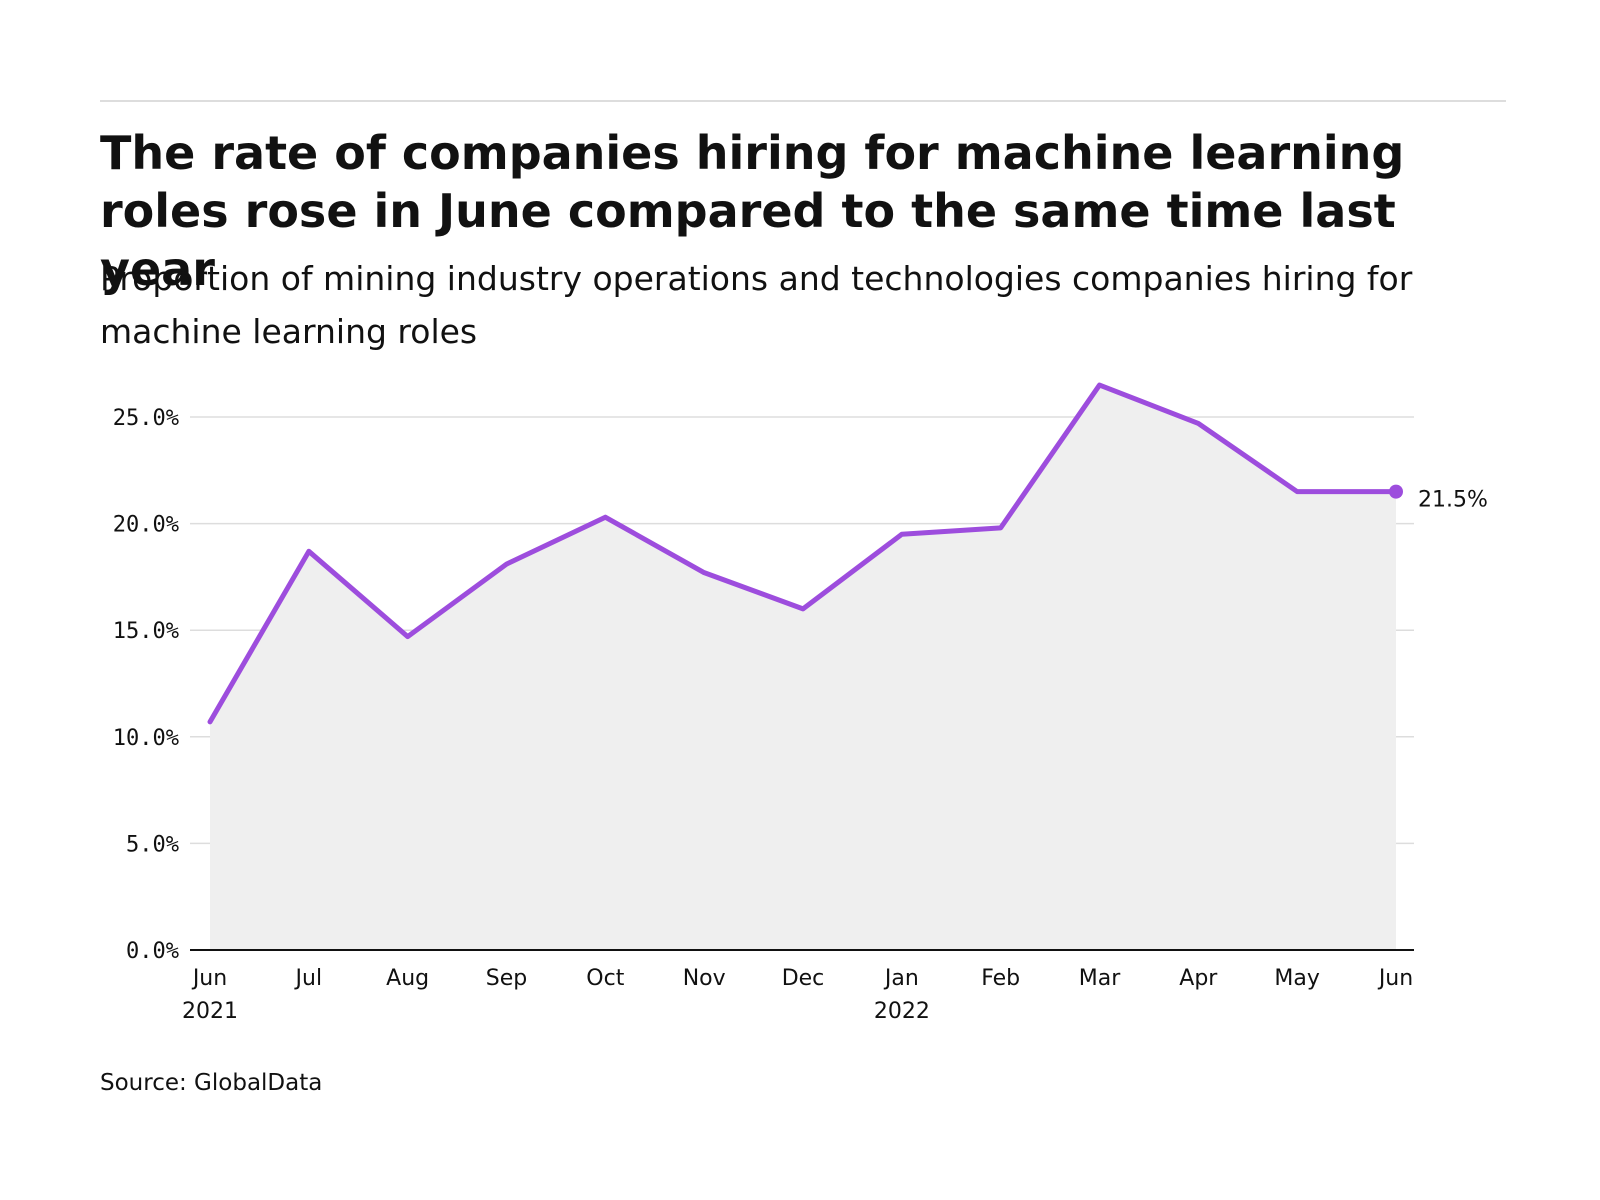 This screenshot has width=1600, height=1200. I want to click on end-point-marker, so click(1396, 491).